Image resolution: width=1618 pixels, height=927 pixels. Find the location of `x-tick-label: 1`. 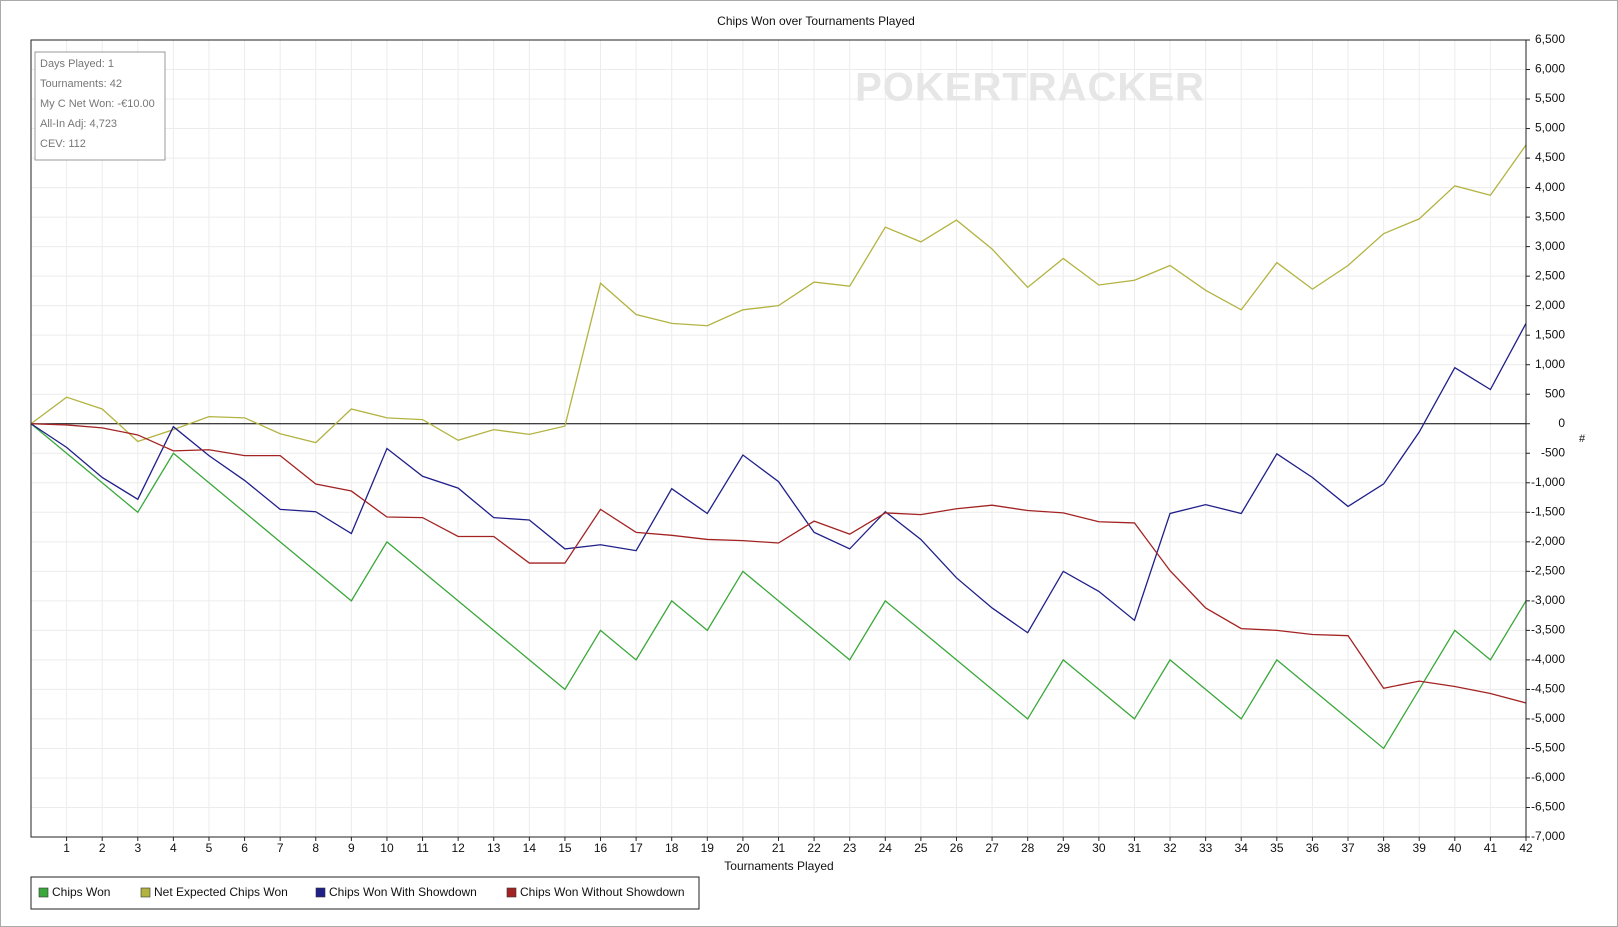

x-tick-label: 1 is located at coordinates (66, 848).